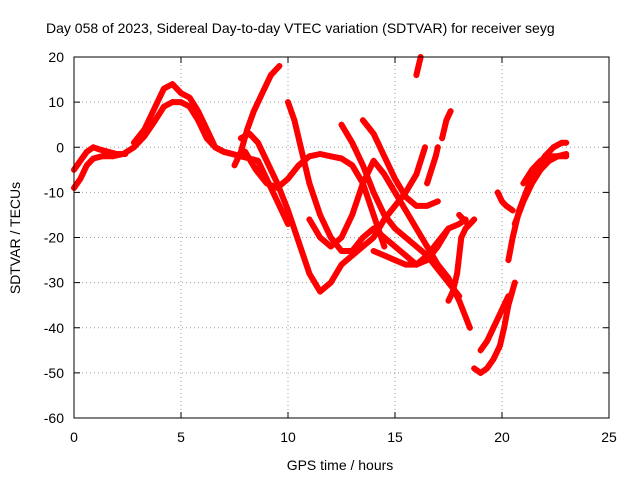 The image size is (640, 480). I want to click on y-tick-label: 10, so click(56, 102).